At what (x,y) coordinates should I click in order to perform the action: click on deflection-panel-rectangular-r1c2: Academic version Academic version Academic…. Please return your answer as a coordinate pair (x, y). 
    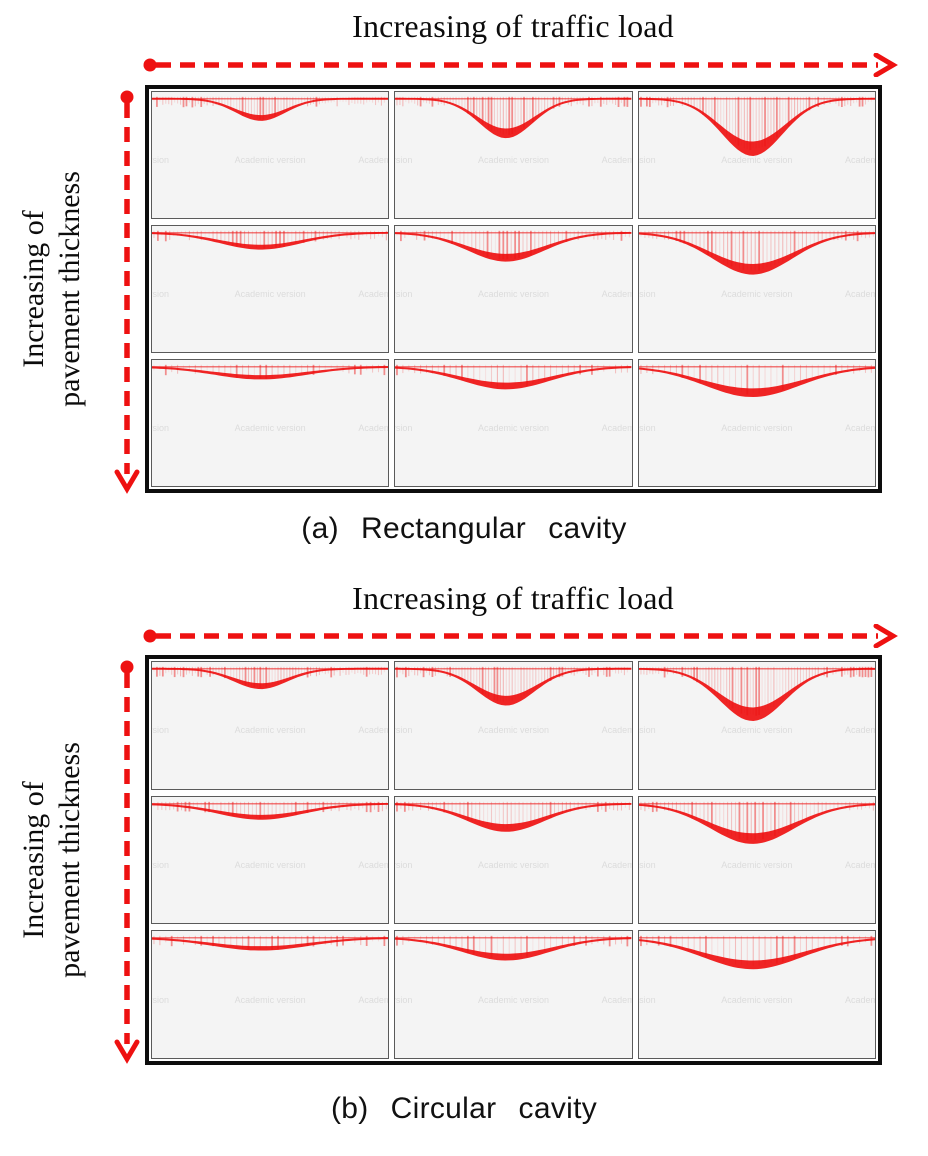
    Looking at the image, I should click on (513, 155).